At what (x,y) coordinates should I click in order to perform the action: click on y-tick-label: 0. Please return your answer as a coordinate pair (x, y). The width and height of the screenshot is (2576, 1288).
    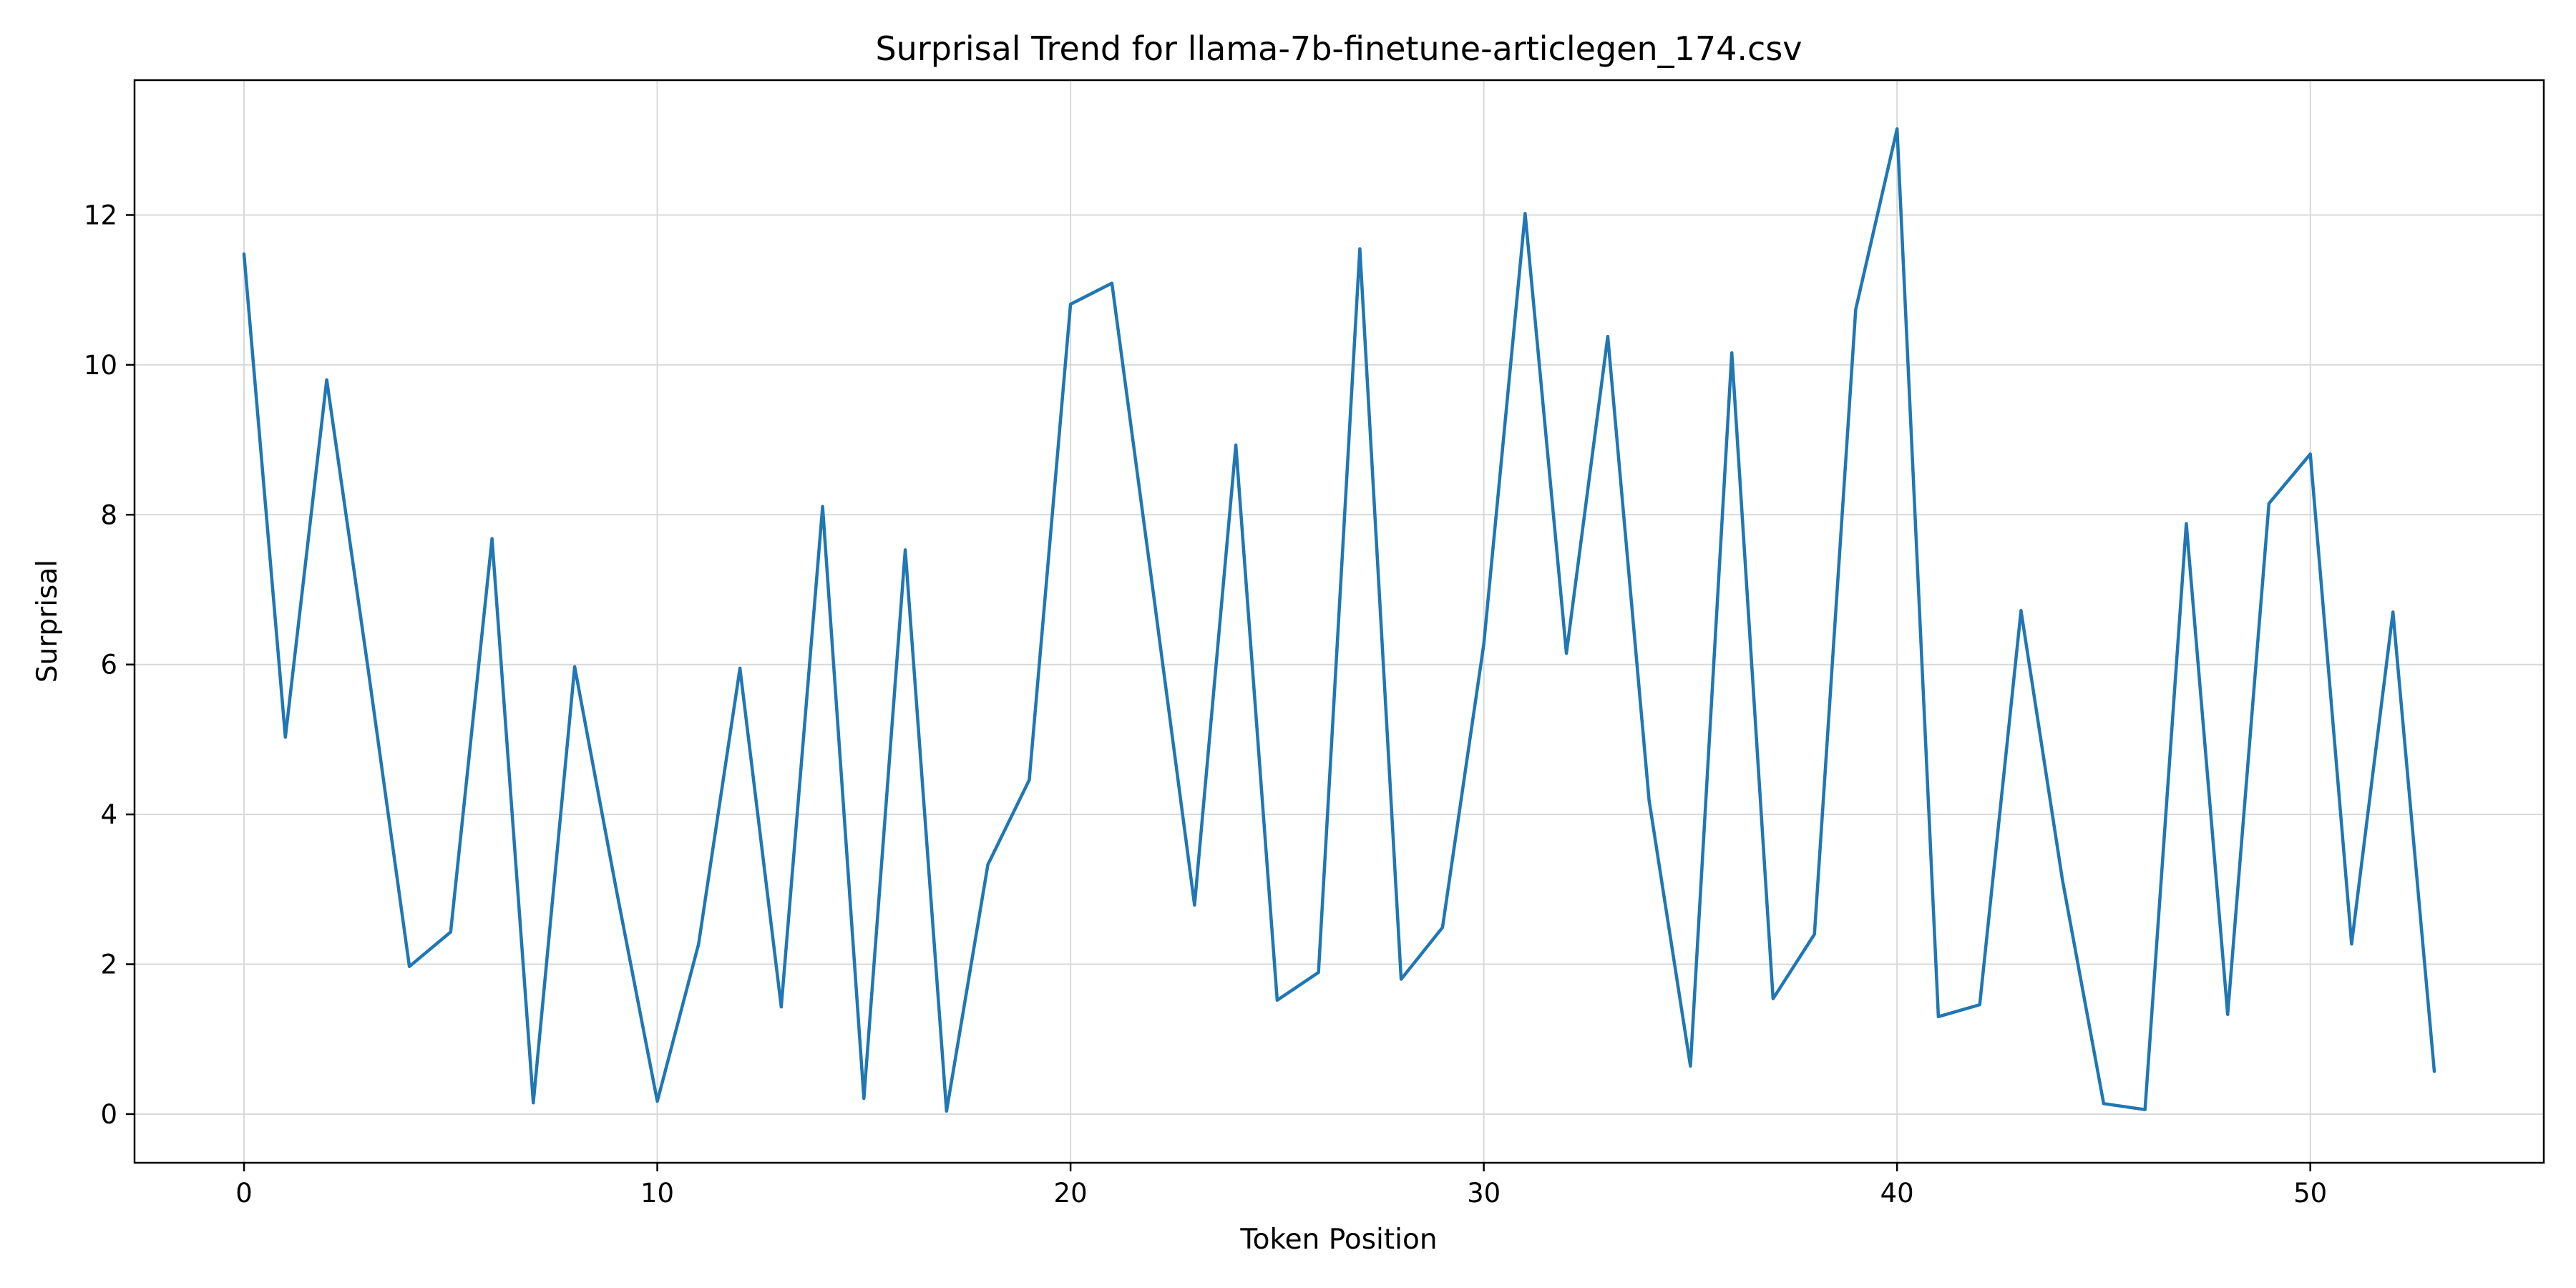
    Looking at the image, I should click on (108, 1114).